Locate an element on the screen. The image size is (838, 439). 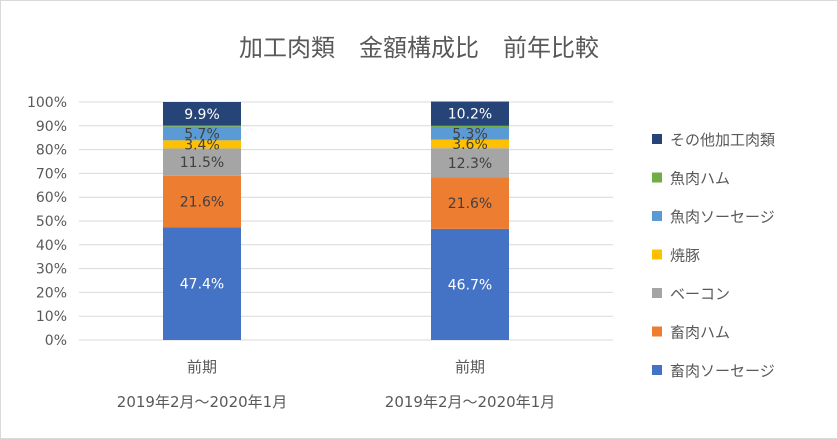
chart-title: 加工肉類 金額構成比 前年比較 is located at coordinates (419, 48).